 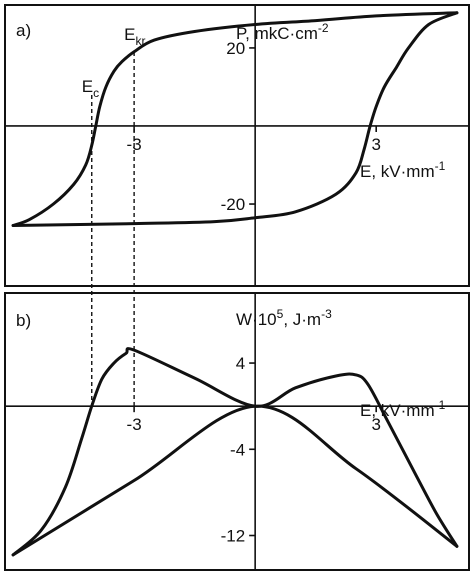 What do you see at coordinates (233, 204) in the screenshot?
I see `y-tick-label: -20` at bounding box center [233, 204].